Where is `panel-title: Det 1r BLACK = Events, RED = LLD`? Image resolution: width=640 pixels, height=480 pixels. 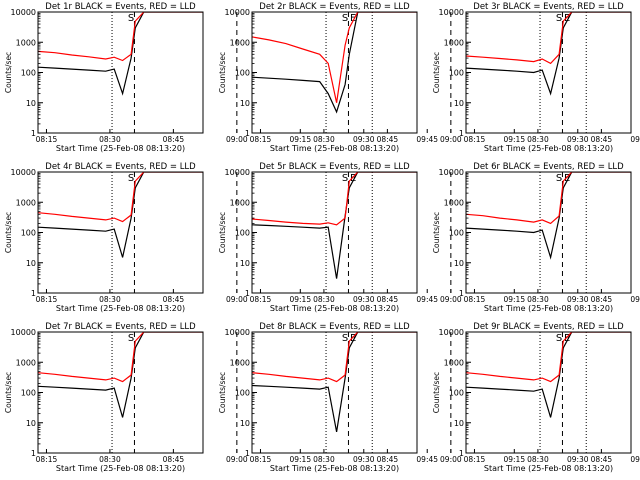
panel-title: Det 1r BLACK = Events, RED = LLD is located at coordinates (120, 7).